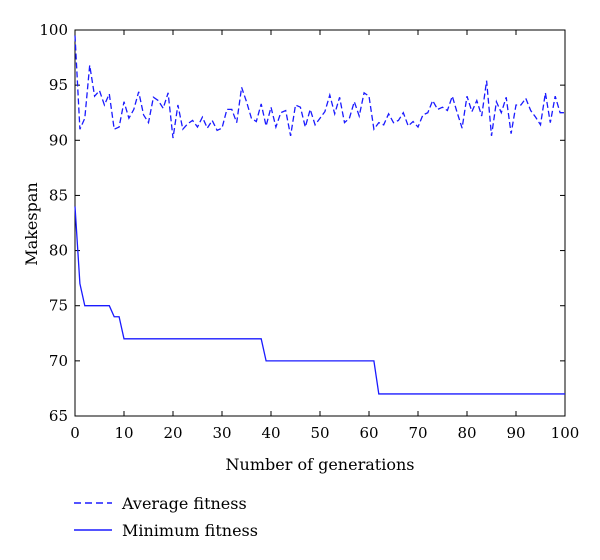 The image size is (600, 560). Describe the element at coordinates (58, 361) in the screenshot. I see `y-tick-label: 70` at that location.